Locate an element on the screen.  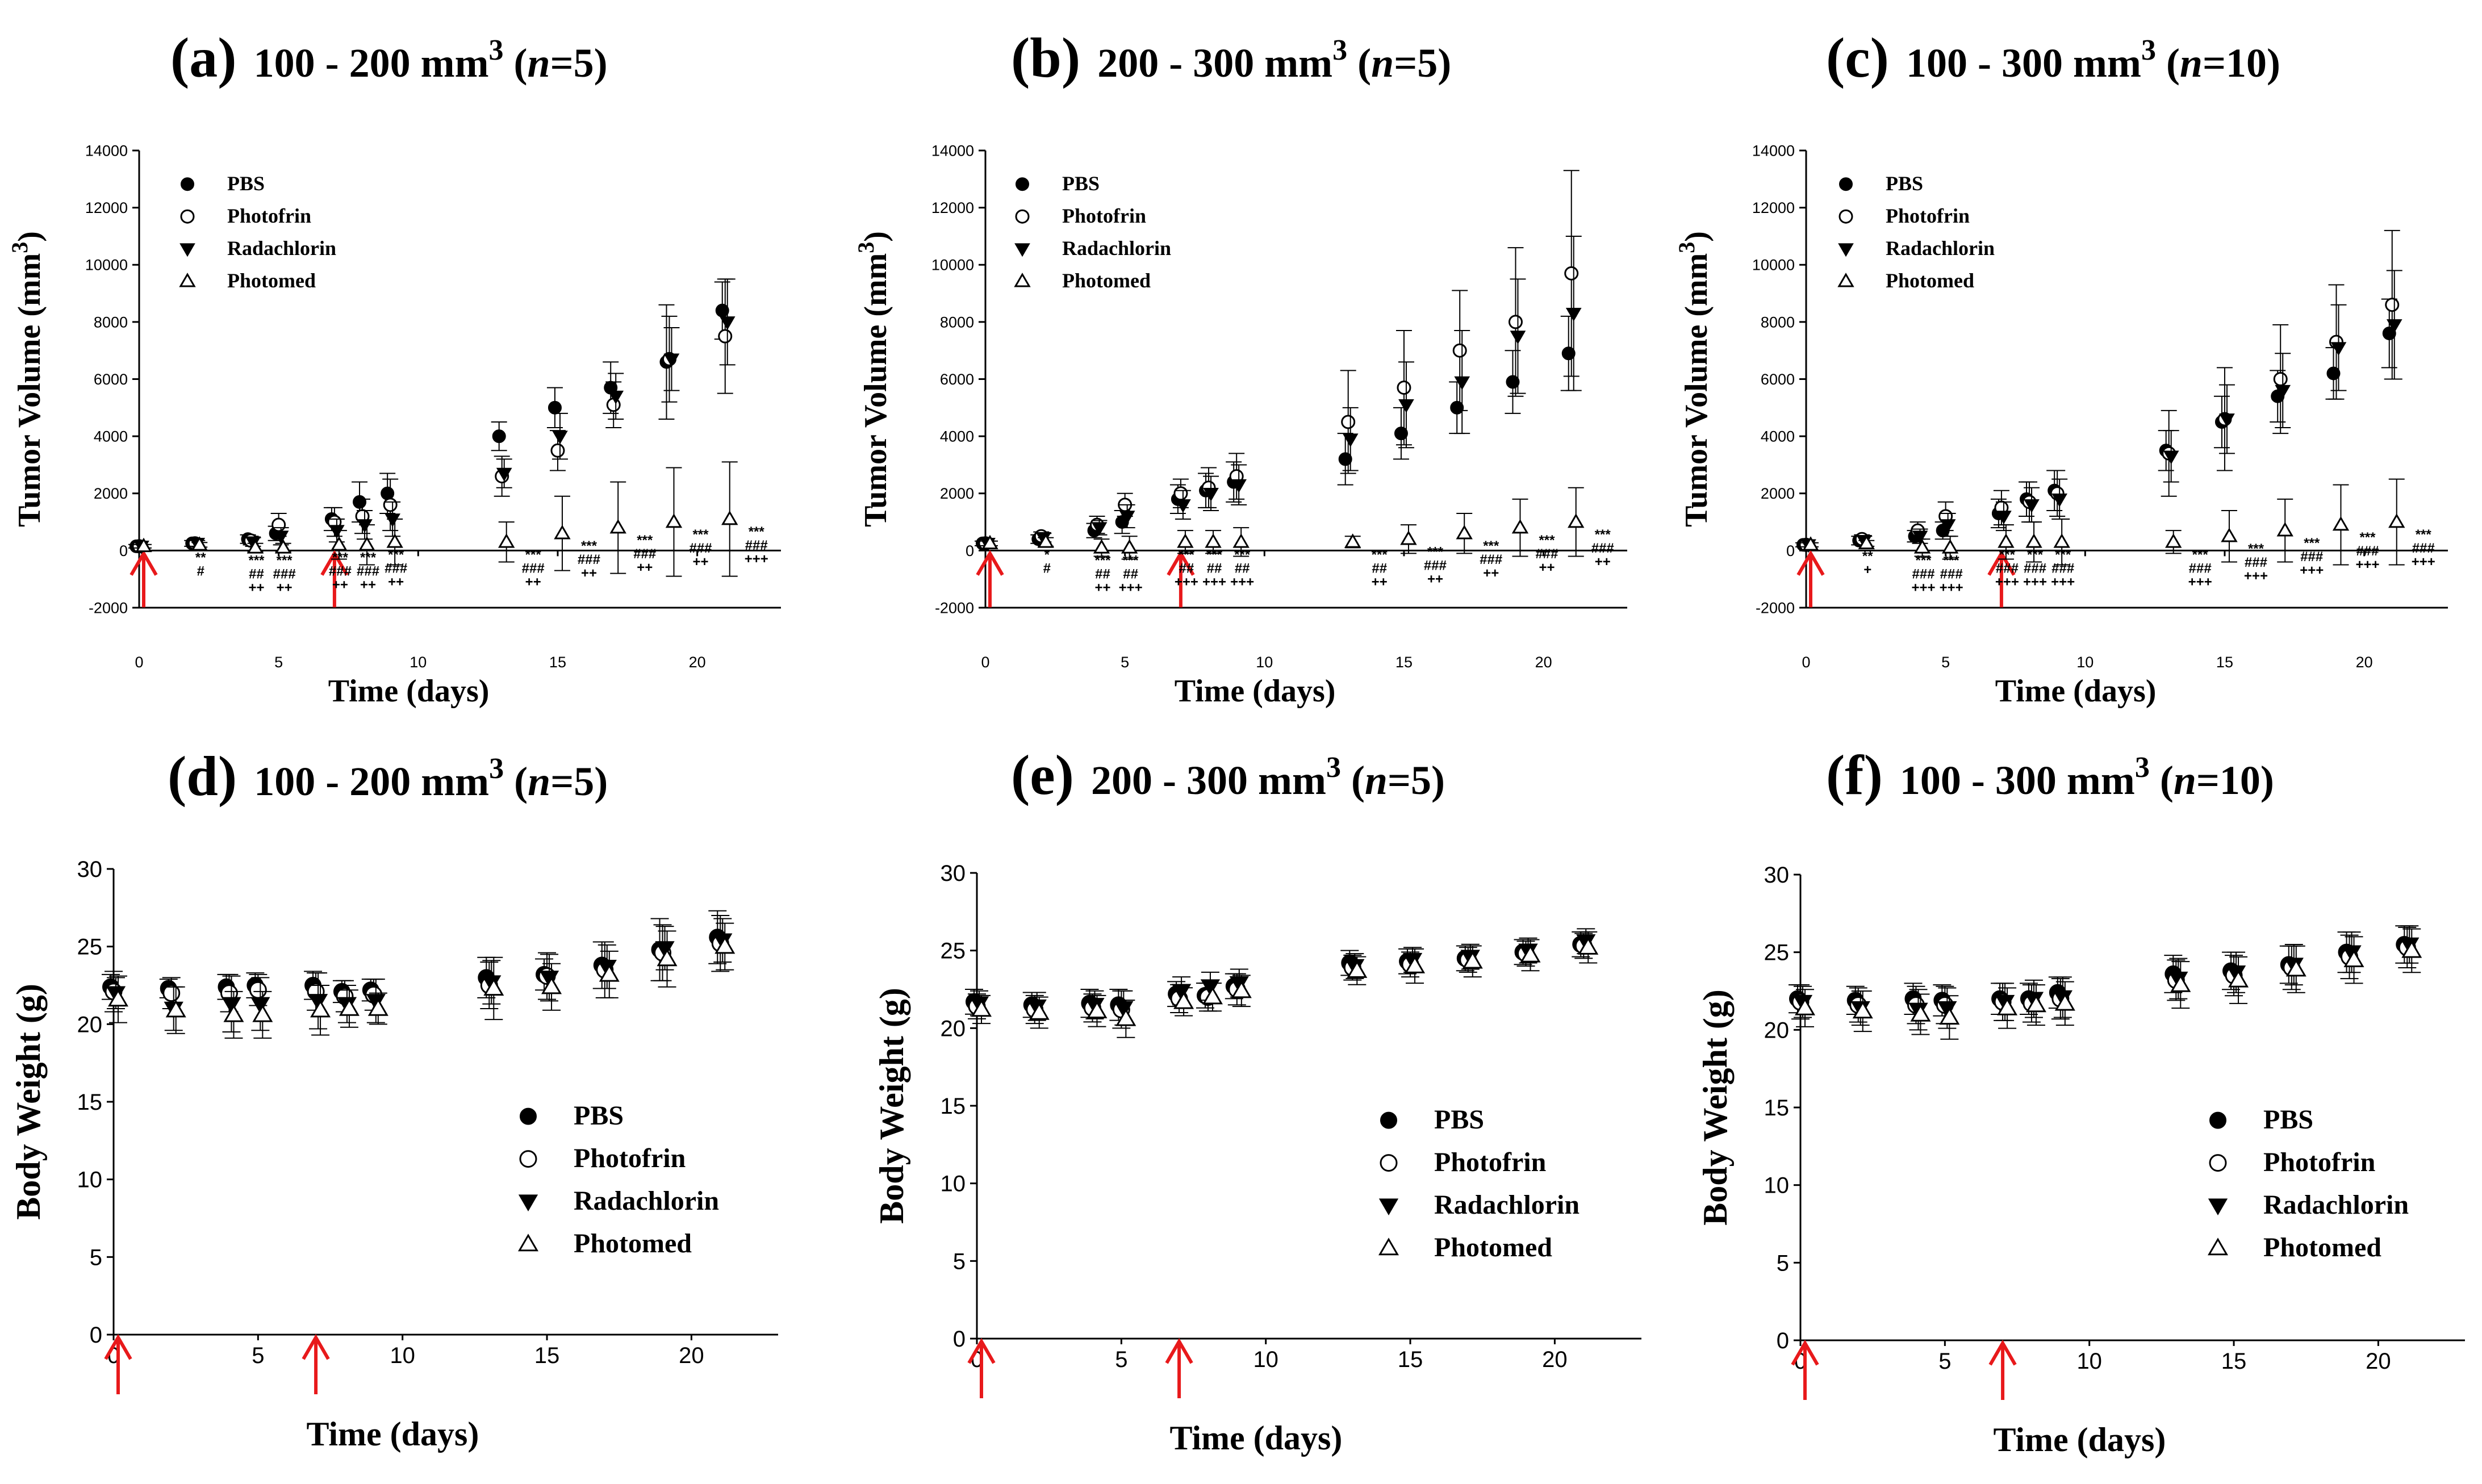
x-tick-label: 5 is located at coordinates (258, 1355).